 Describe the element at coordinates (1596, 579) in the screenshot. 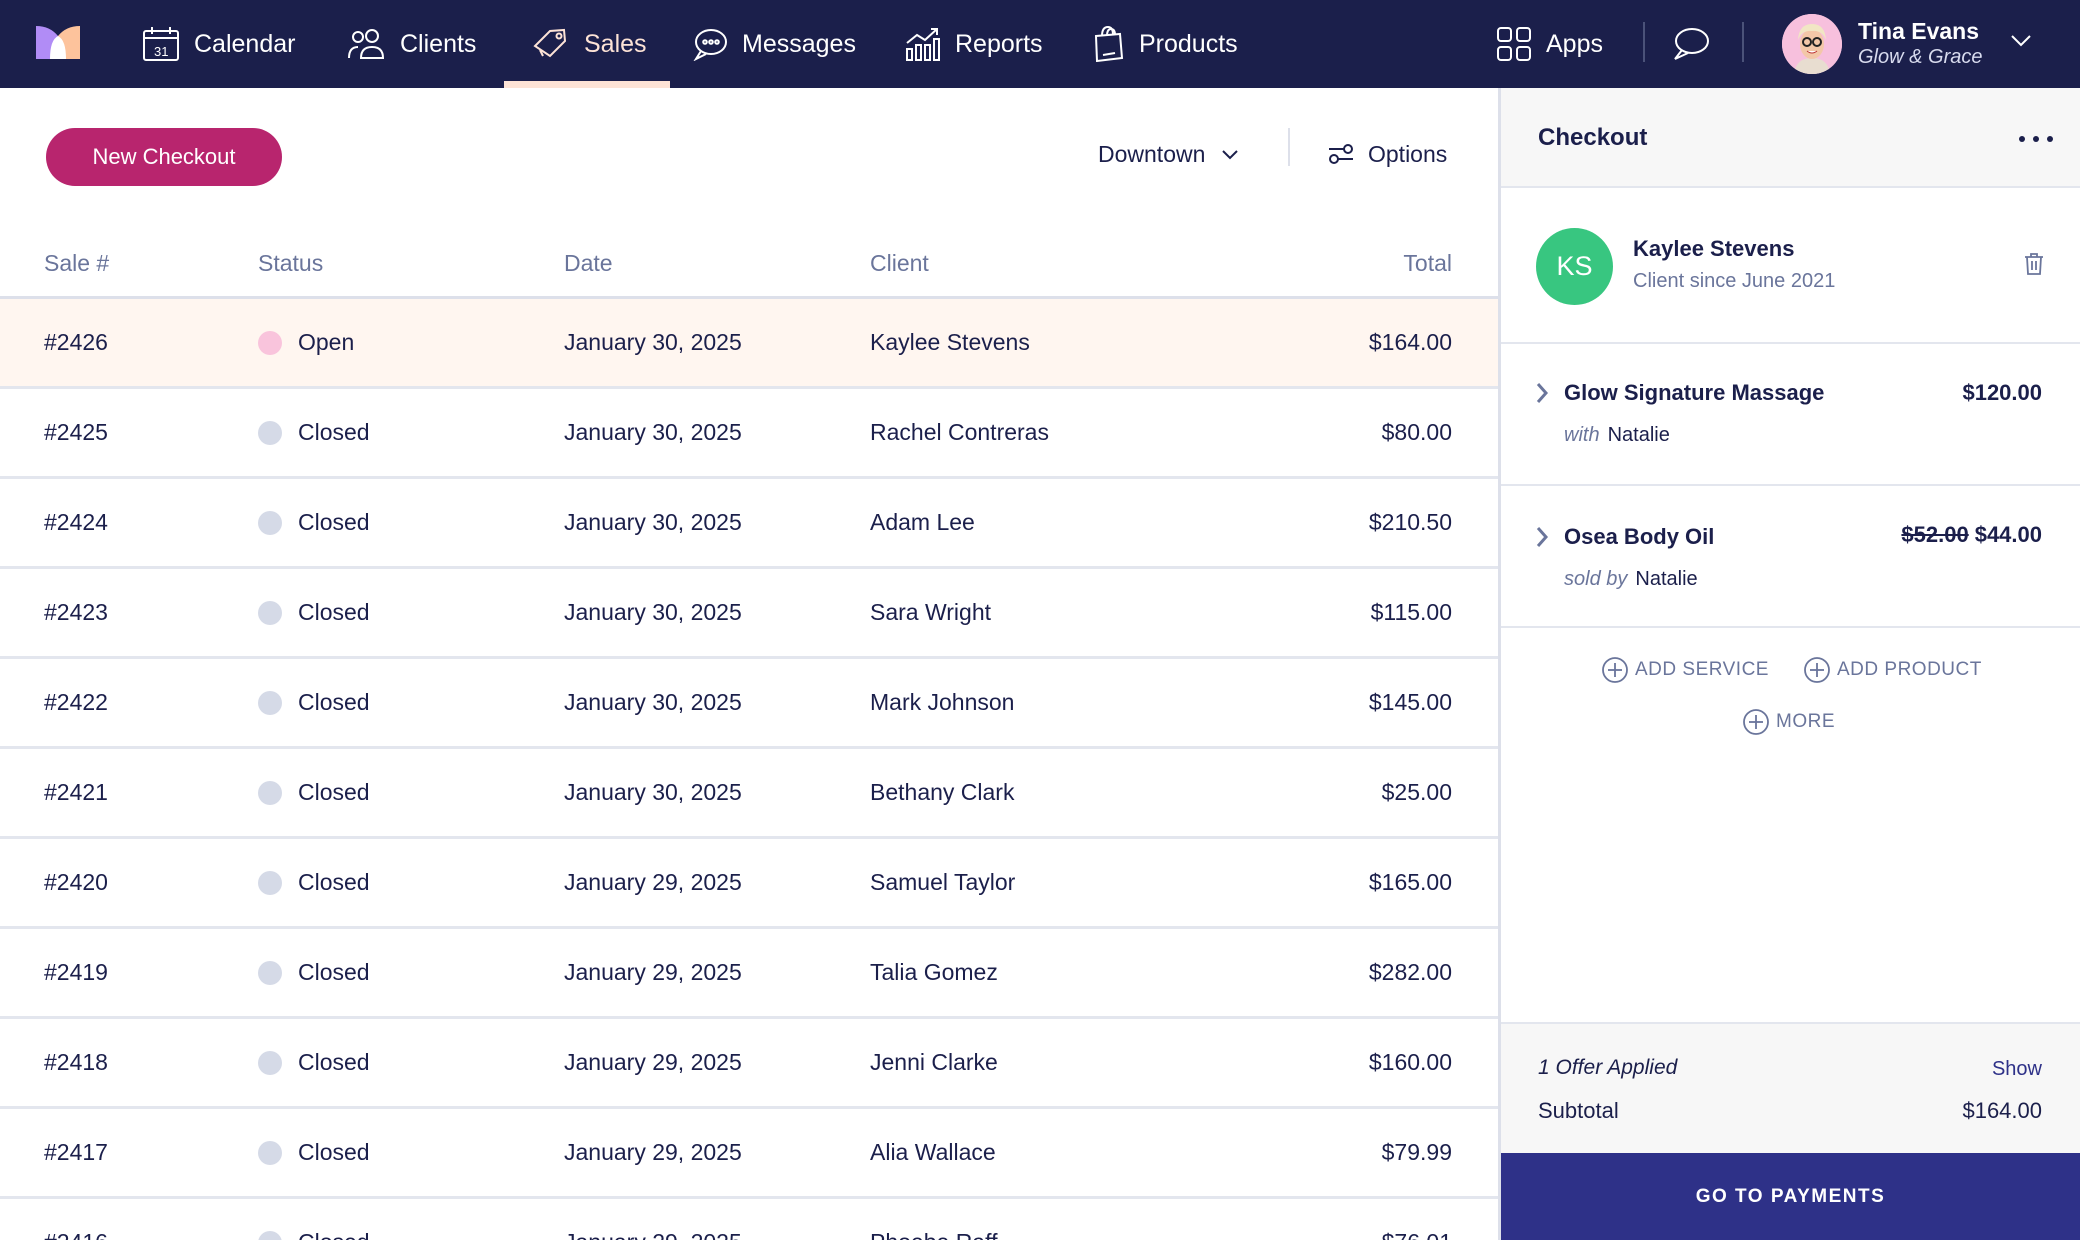

I see `staff-prefix: sold by` at that location.